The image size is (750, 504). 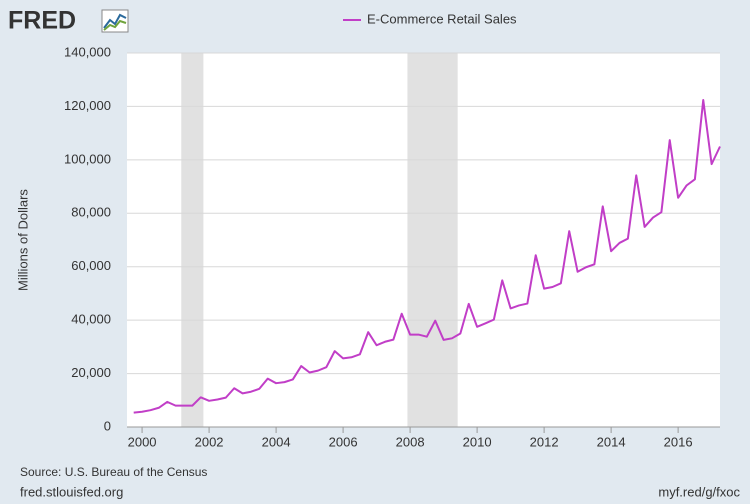 I want to click on y-tick-label: 140,000, so click(x=87, y=51).